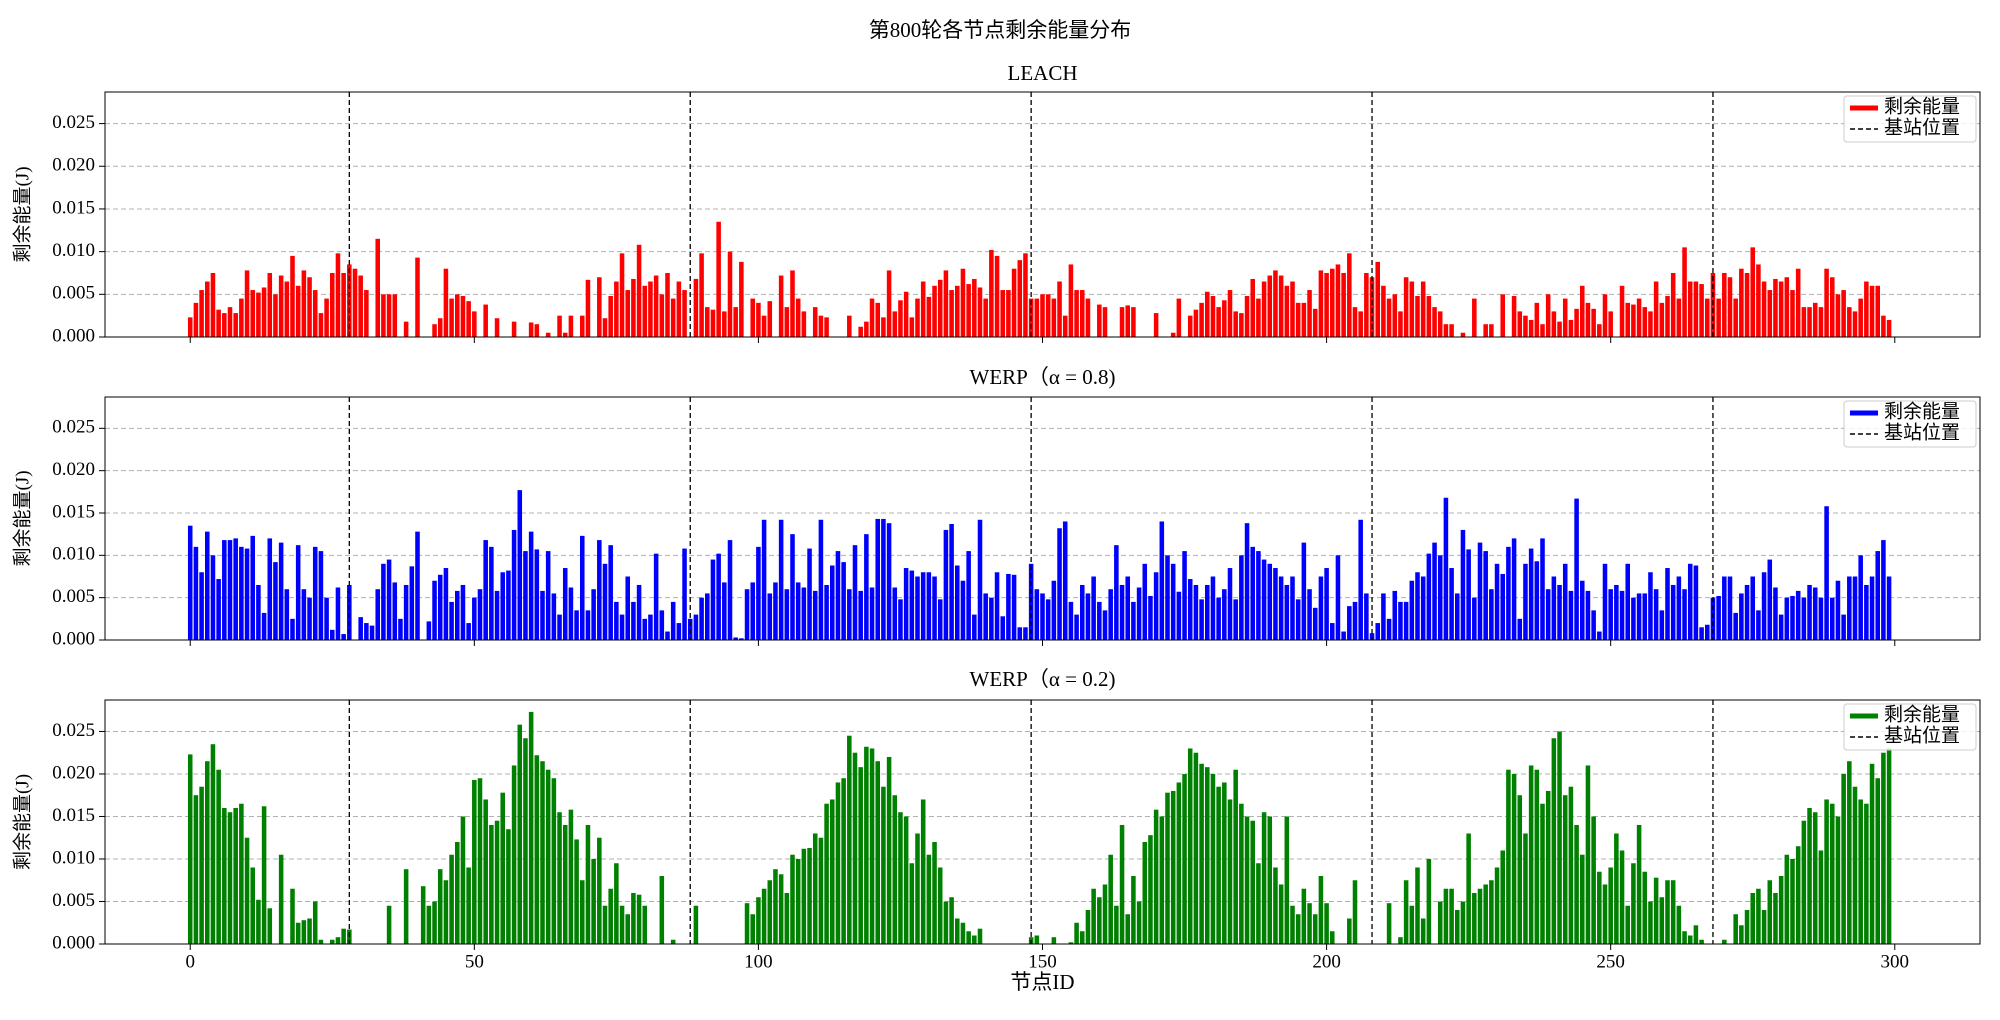  What do you see at coordinates (1922, 127) in the screenshot?
I see `legend-label: 基站位置` at bounding box center [1922, 127].